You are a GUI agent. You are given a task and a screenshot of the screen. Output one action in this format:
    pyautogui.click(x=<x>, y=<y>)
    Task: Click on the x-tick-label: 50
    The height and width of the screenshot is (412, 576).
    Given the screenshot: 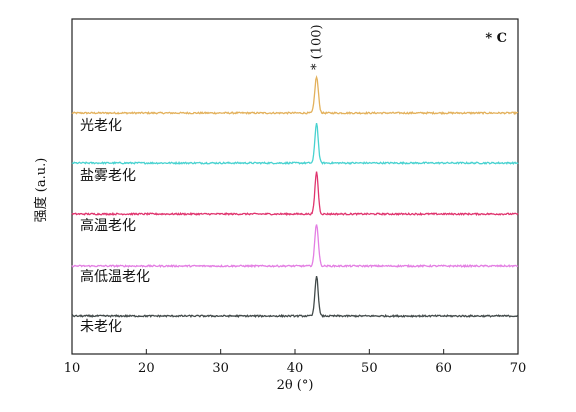 What is the action you would take?
    pyautogui.click(x=369, y=368)
    